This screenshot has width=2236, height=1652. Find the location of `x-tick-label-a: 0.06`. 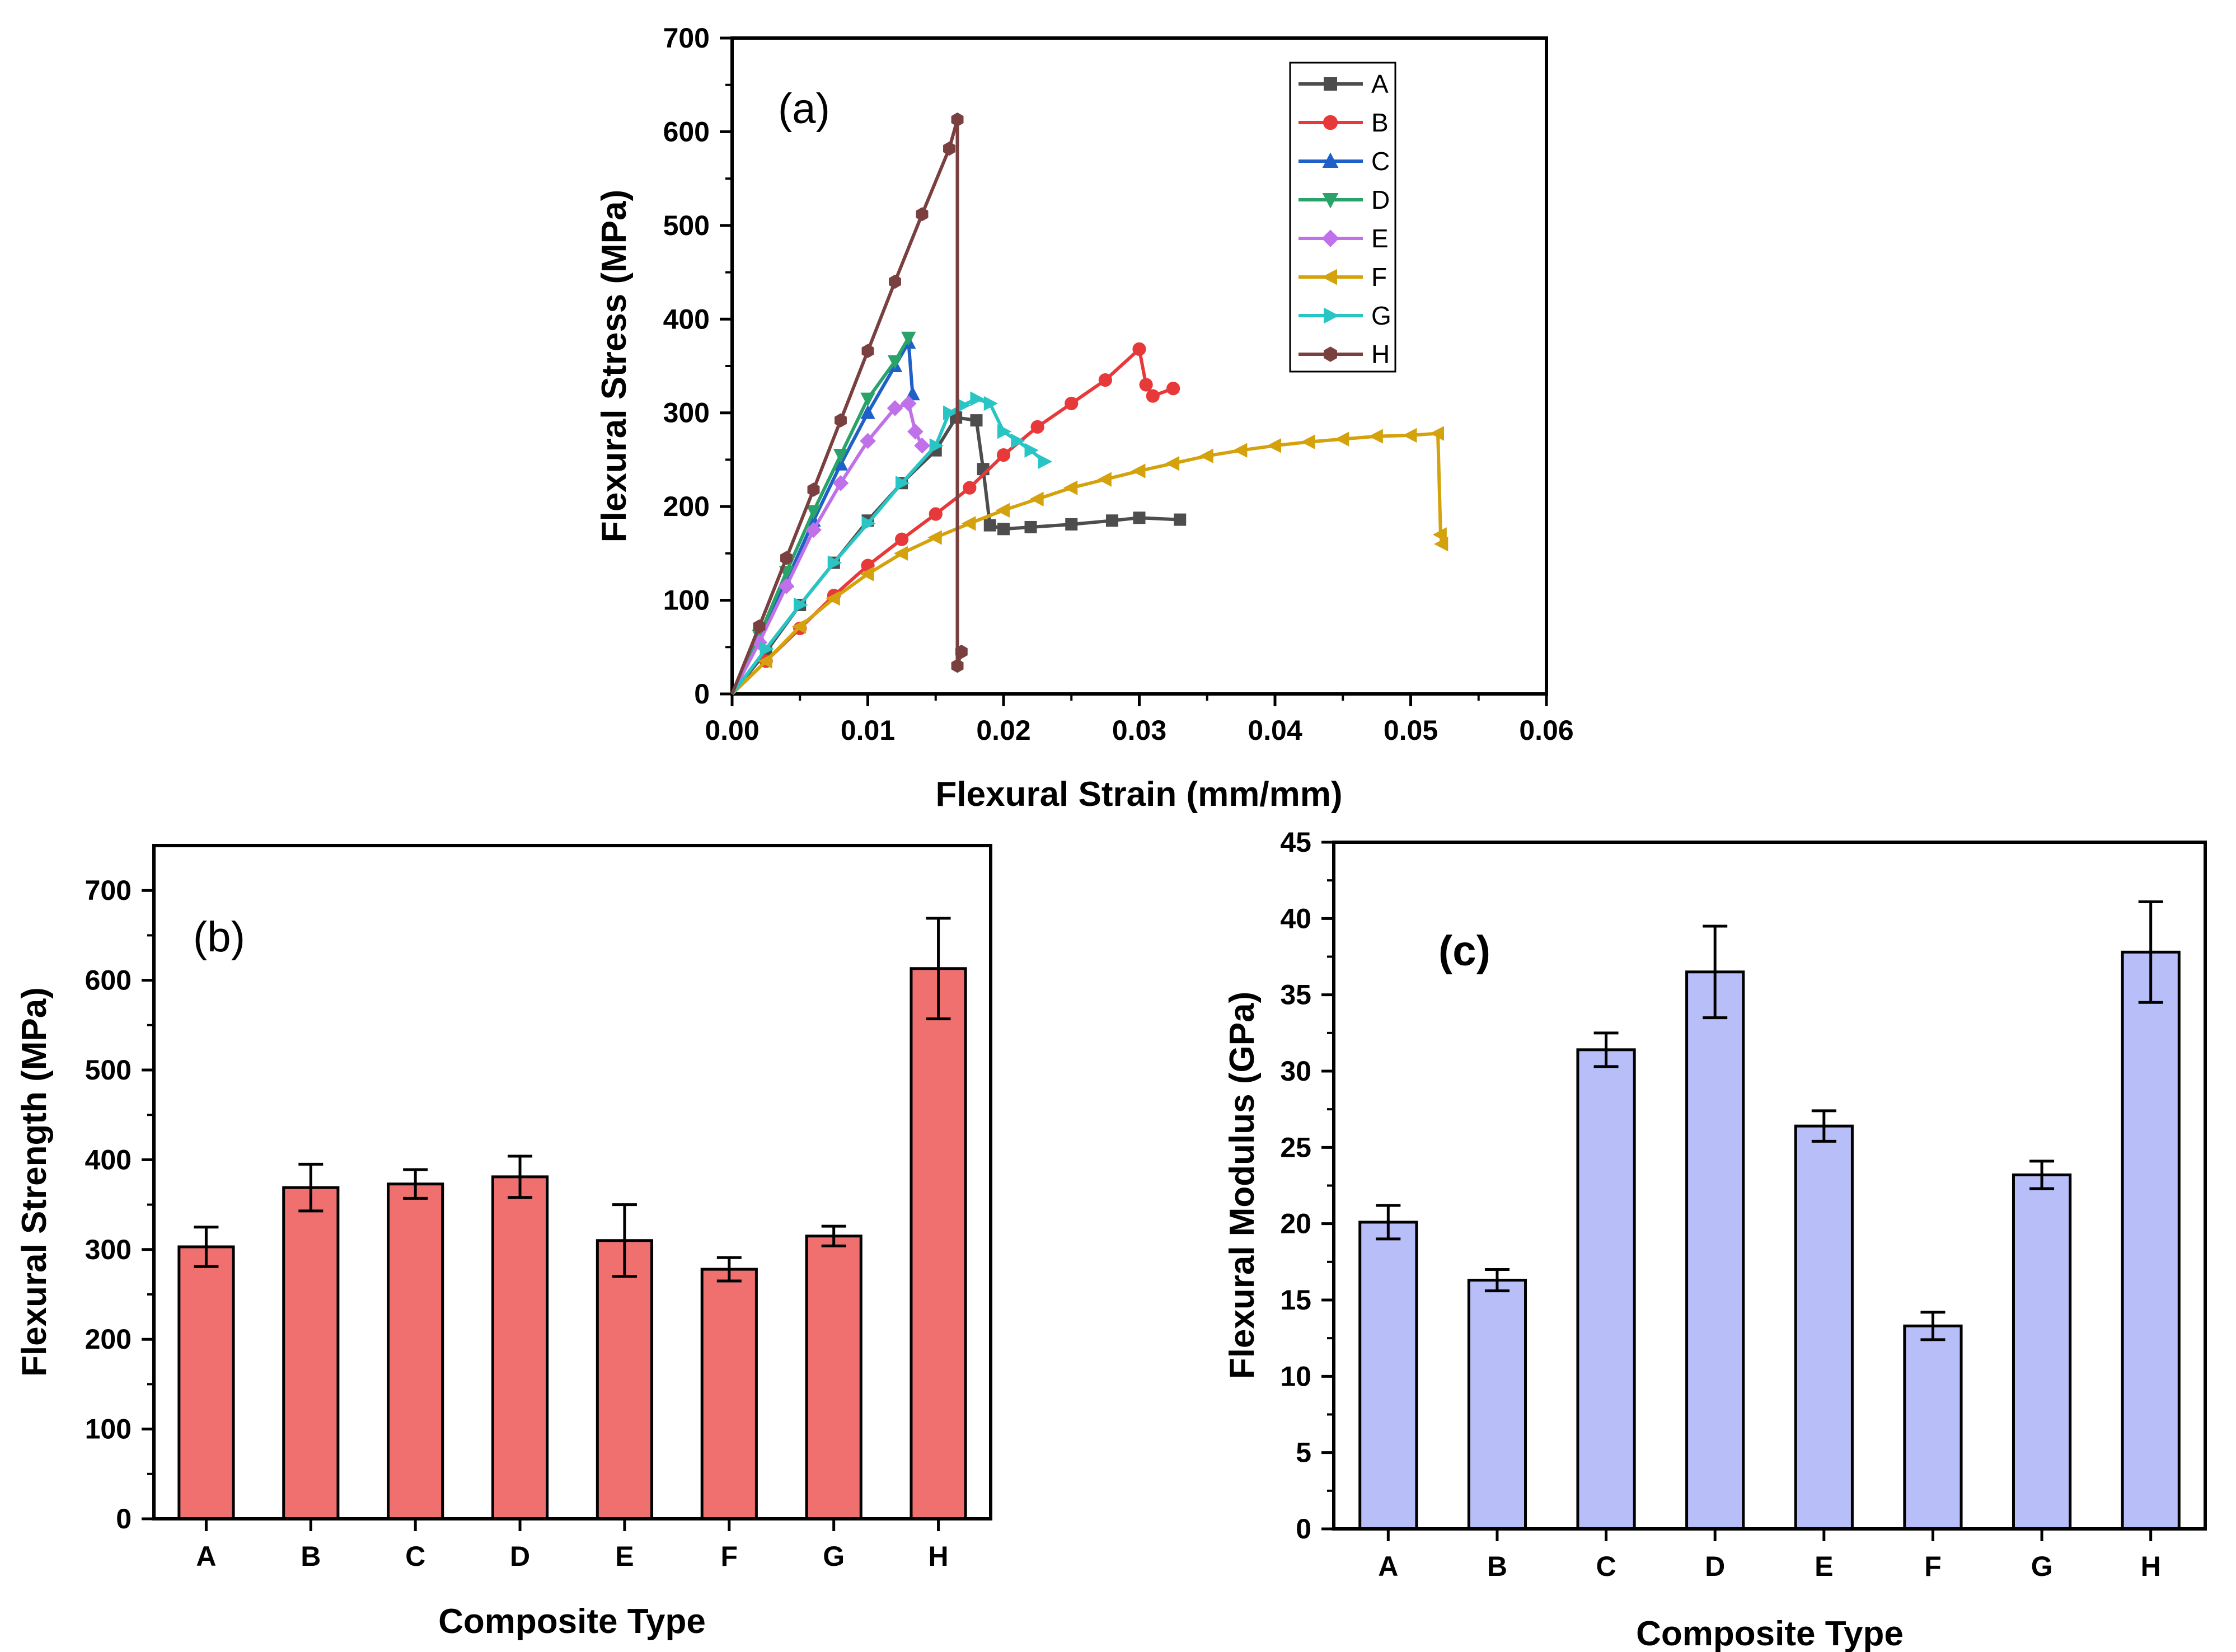

x-tick-label-a: 0.06 is located at coordinates (1546, 730).